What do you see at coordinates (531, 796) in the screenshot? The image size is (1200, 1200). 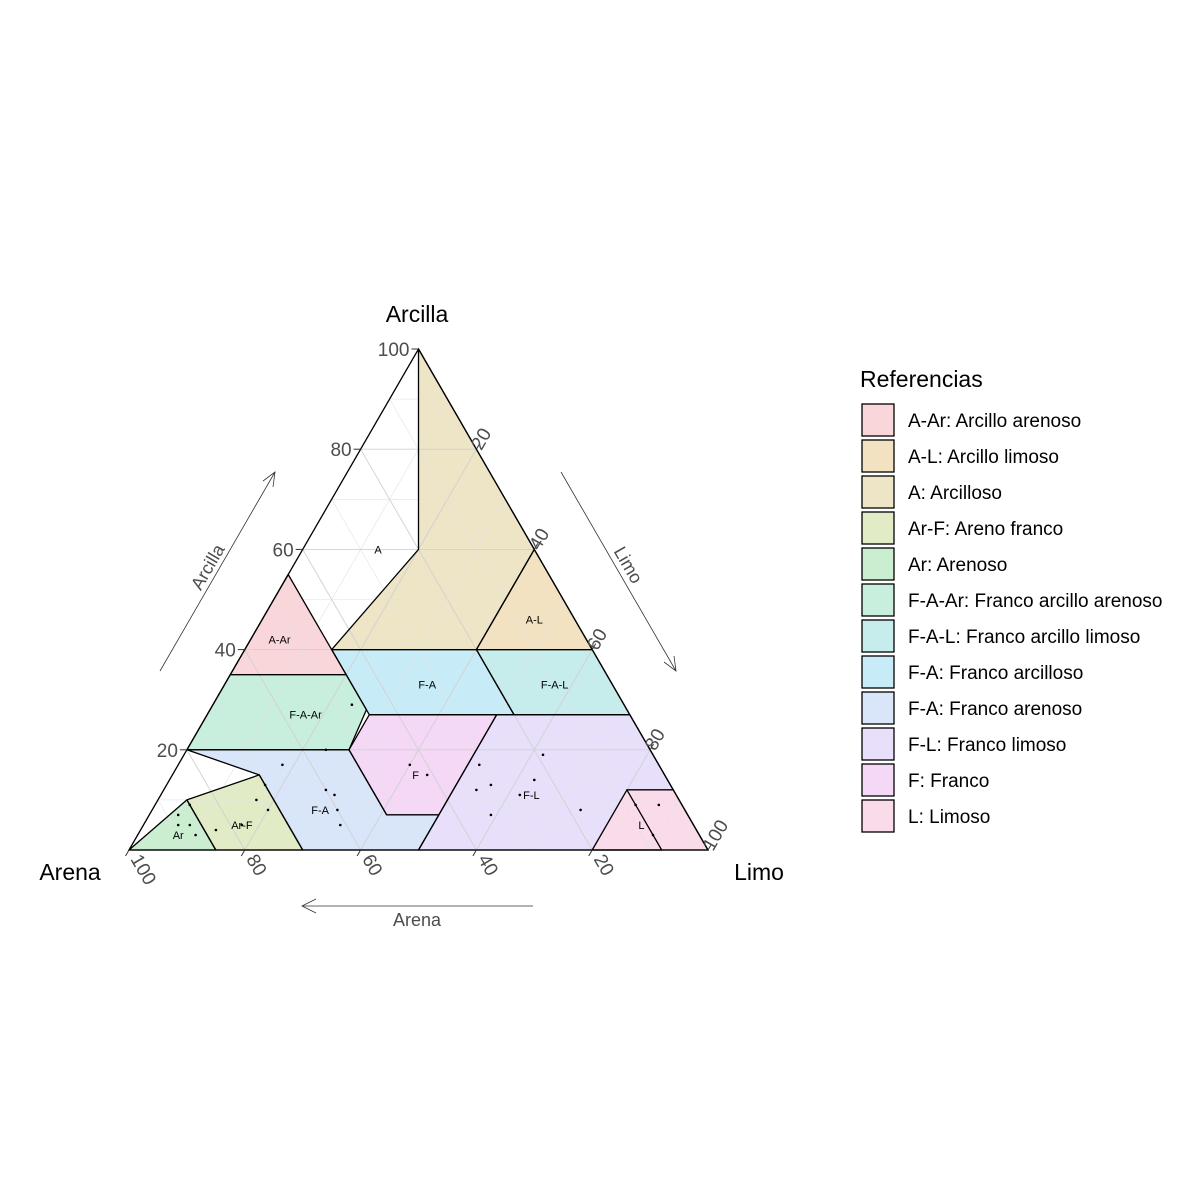 I see `region-label-f-l-7: F-L` at bounding box center [531, 796].